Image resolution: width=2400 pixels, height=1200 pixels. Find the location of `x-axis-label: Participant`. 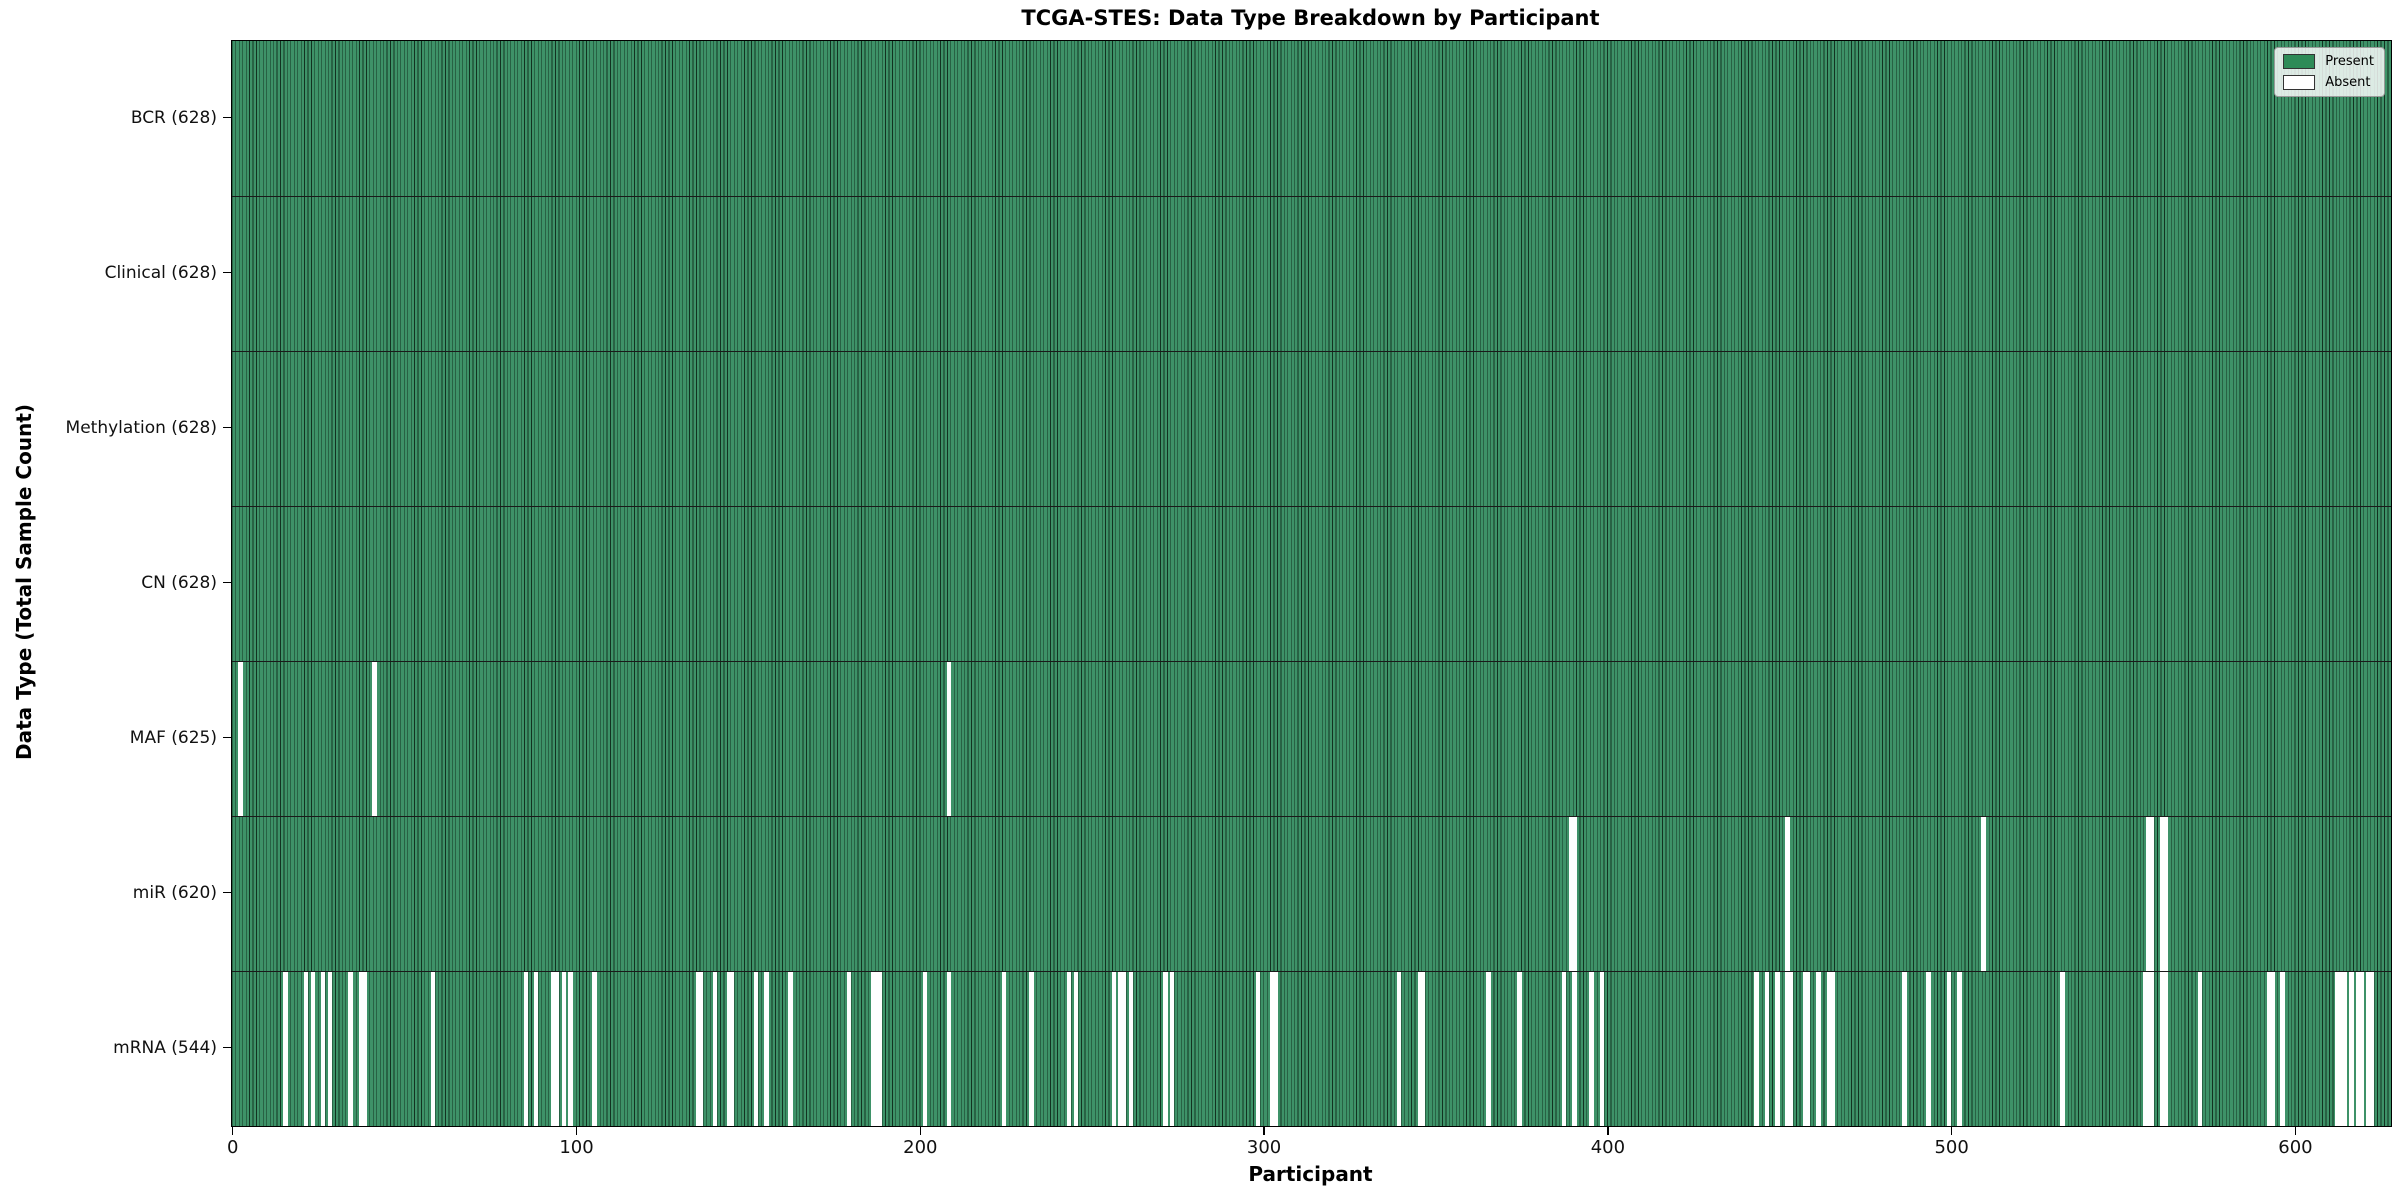

x-axis-label: Participant is located at coordinates (1310, 1174).